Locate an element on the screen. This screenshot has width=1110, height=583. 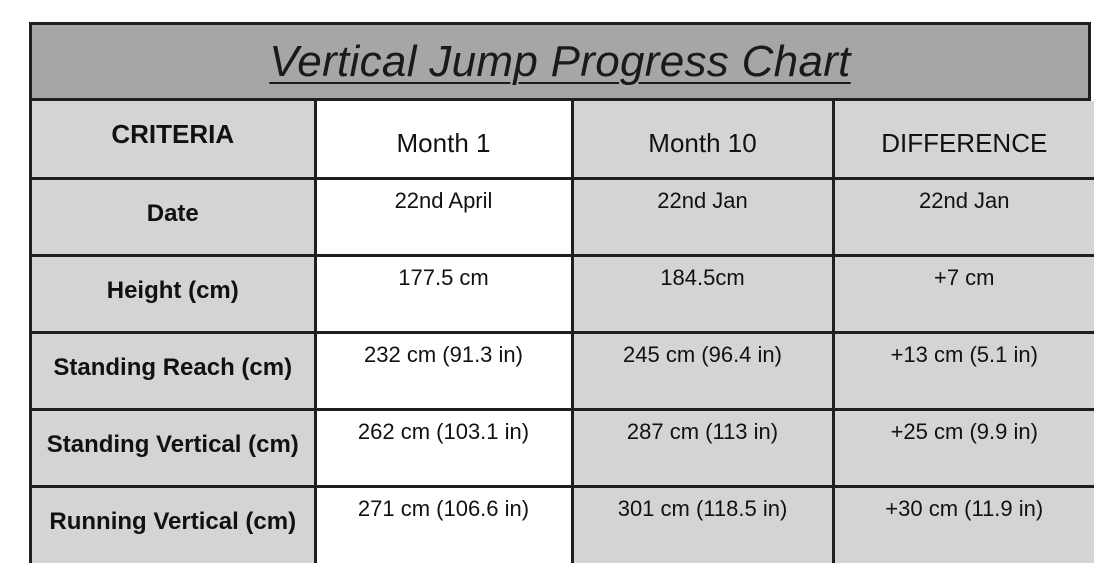
cell-month-10: 301 cm (118.5 in) is located at coordinates (702, 523).